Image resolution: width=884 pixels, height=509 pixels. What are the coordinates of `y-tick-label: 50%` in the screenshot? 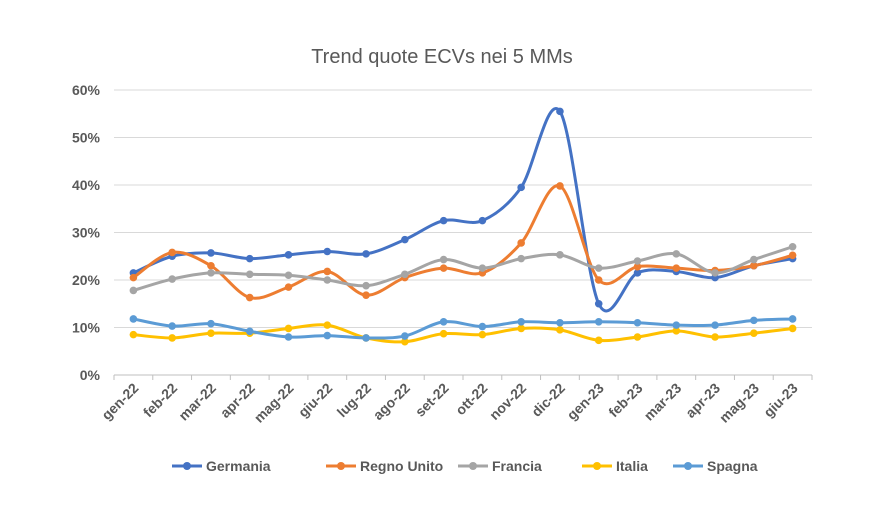 It's located at (86, 138).